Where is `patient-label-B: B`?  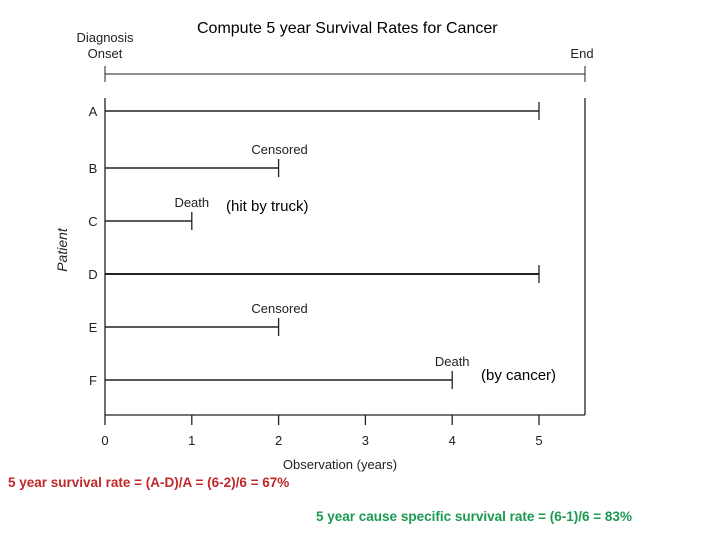 patient-label-B: B is located at coordinates (93, 168).